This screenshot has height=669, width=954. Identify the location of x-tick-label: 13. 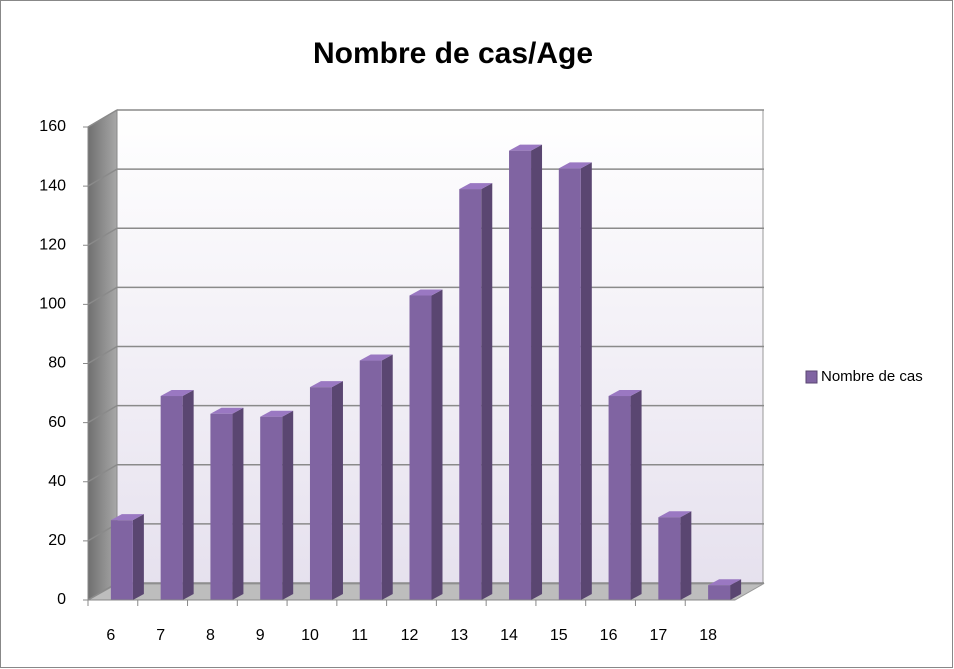
(459, 635).